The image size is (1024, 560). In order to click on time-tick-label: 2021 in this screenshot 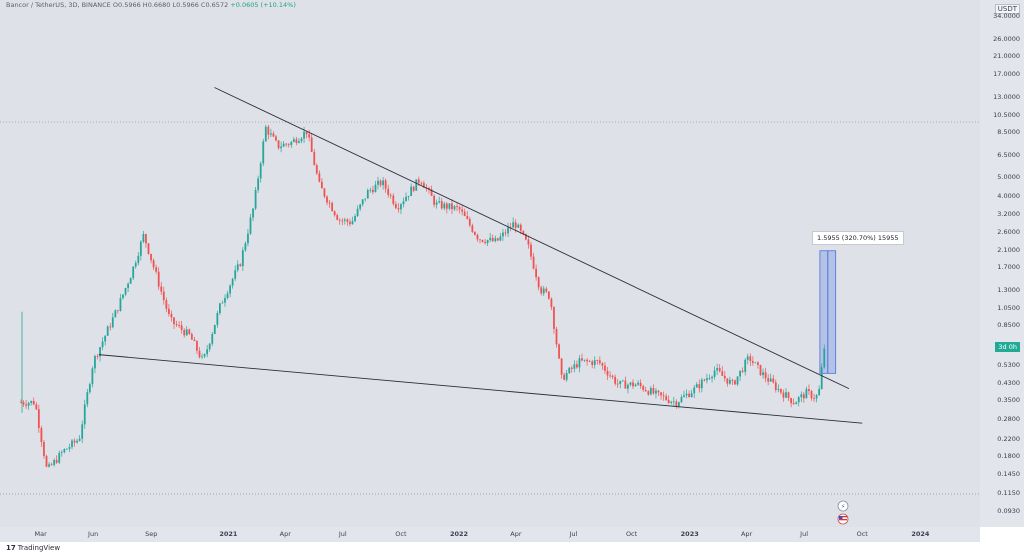, I will do `click(228, 534)`.